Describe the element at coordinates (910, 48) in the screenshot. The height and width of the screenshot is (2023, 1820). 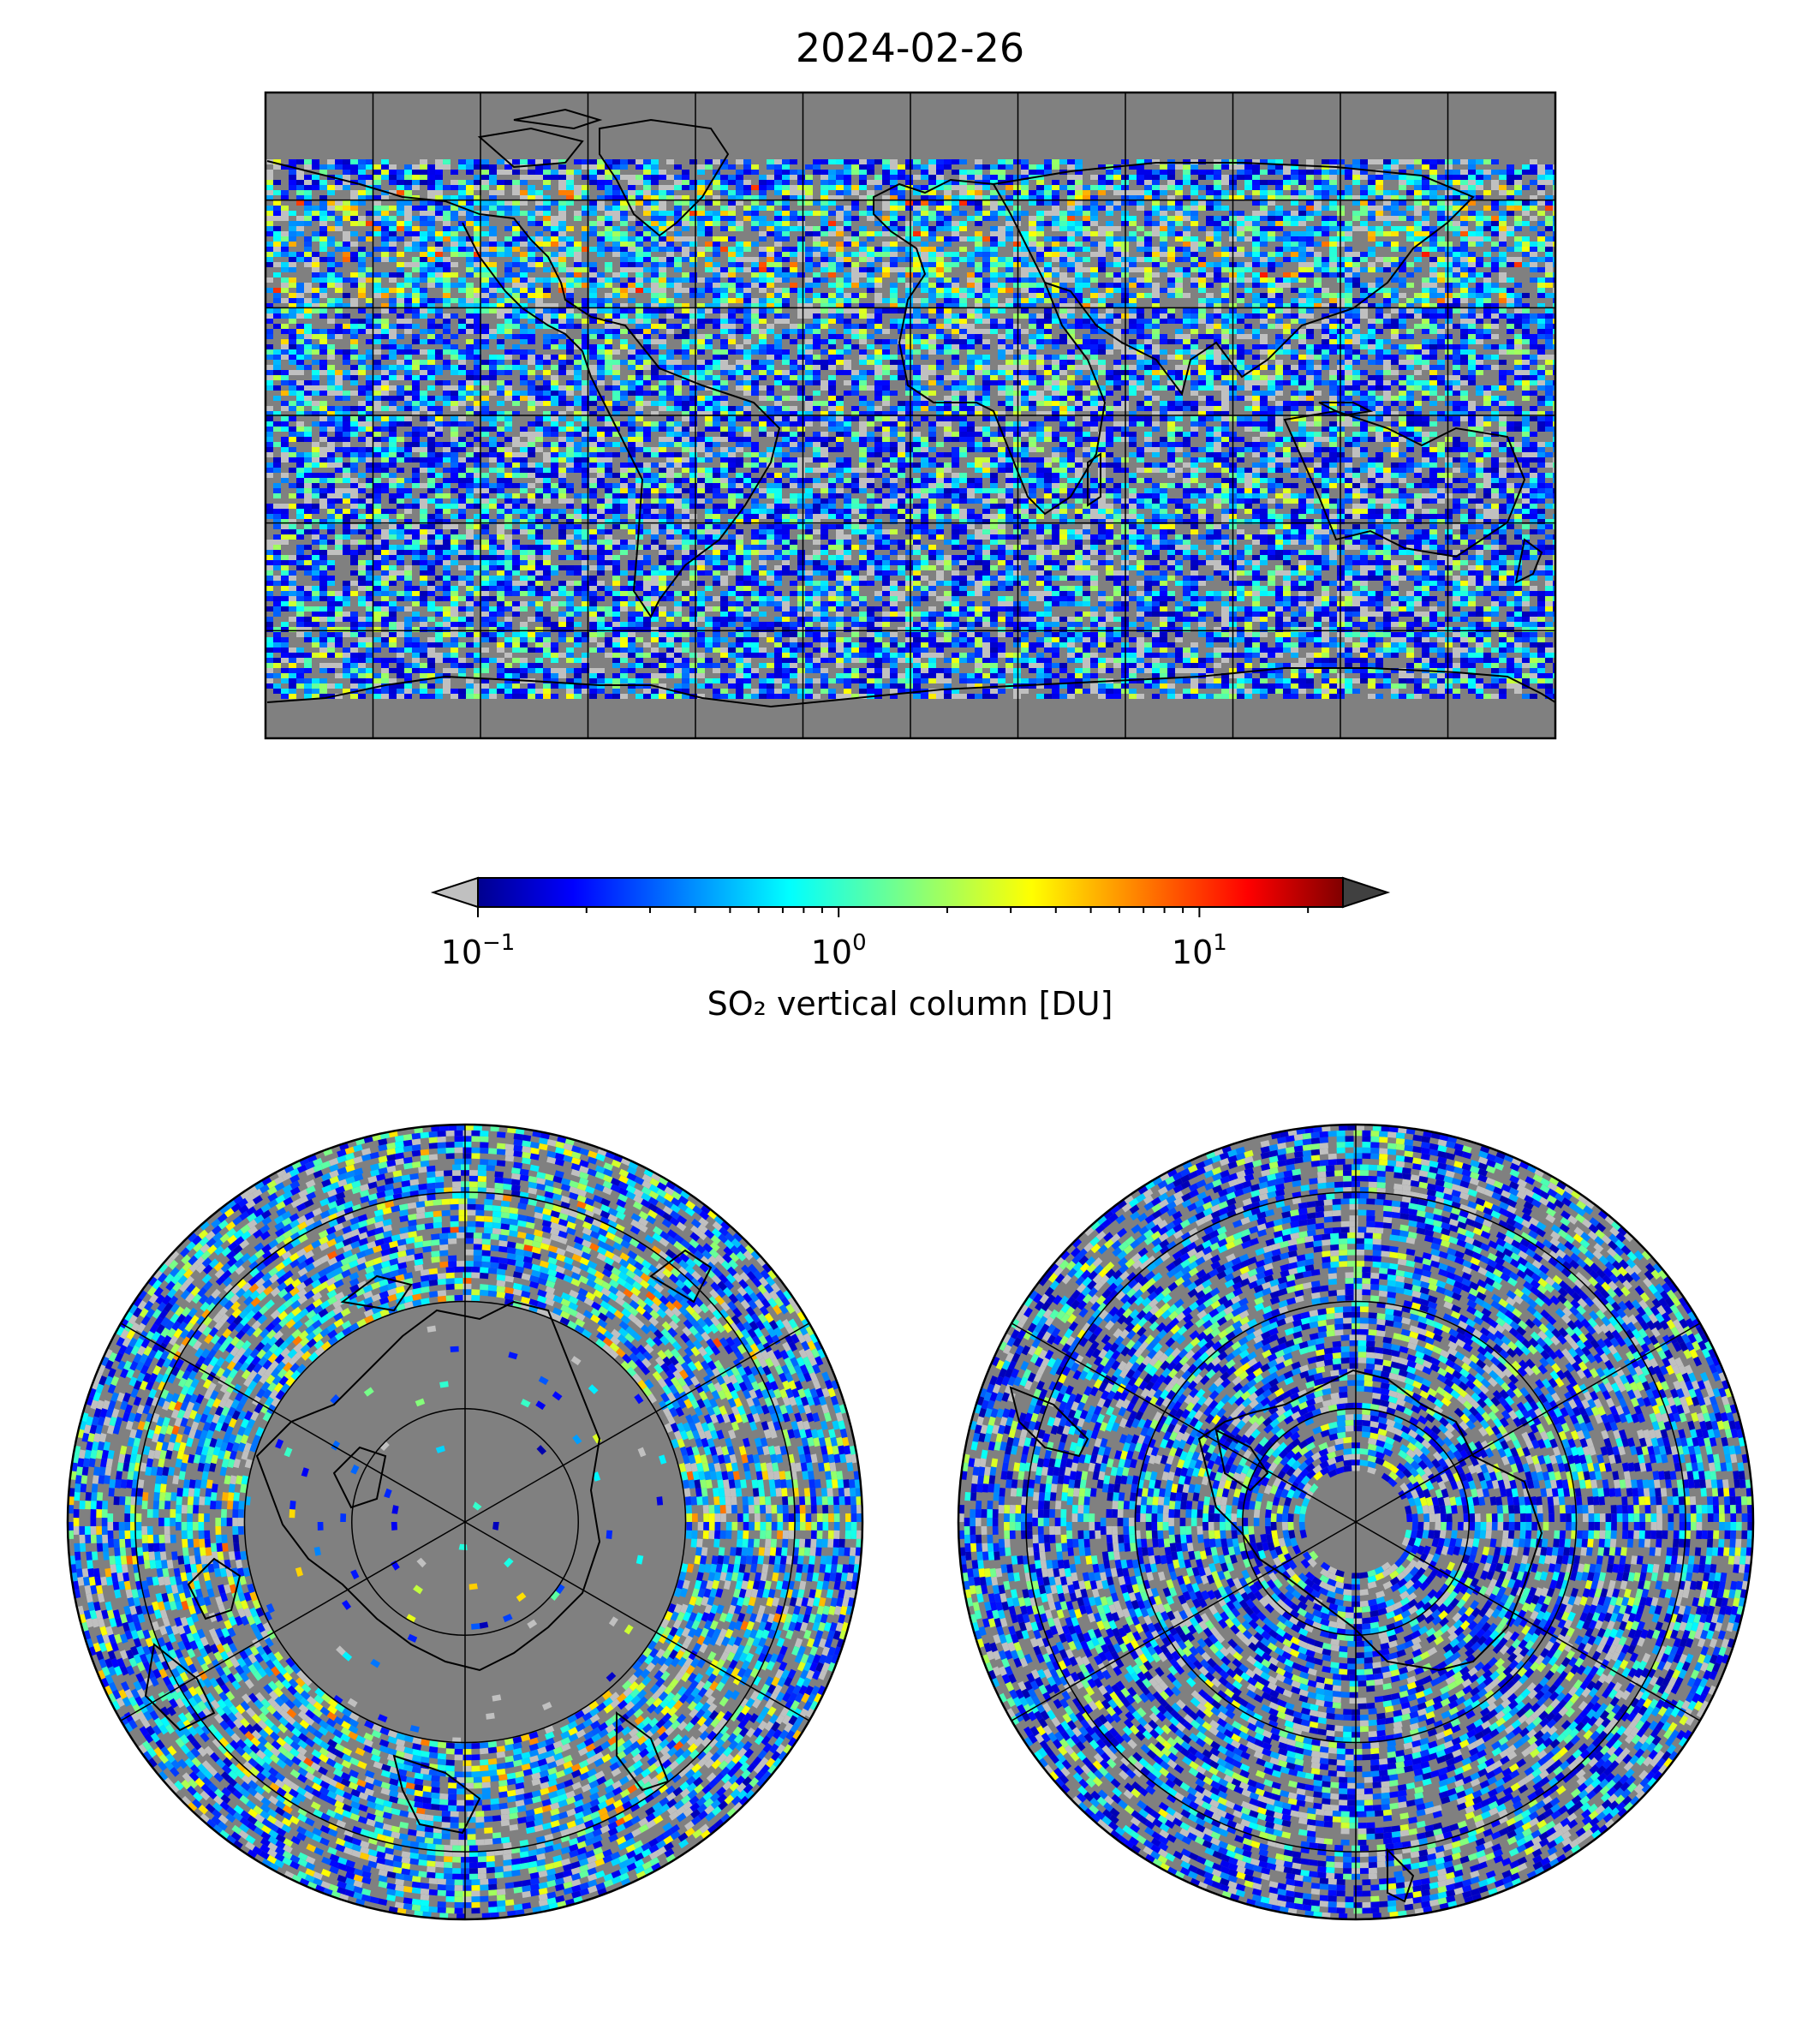
I see `figure-title: 2024-02-26` at that location.